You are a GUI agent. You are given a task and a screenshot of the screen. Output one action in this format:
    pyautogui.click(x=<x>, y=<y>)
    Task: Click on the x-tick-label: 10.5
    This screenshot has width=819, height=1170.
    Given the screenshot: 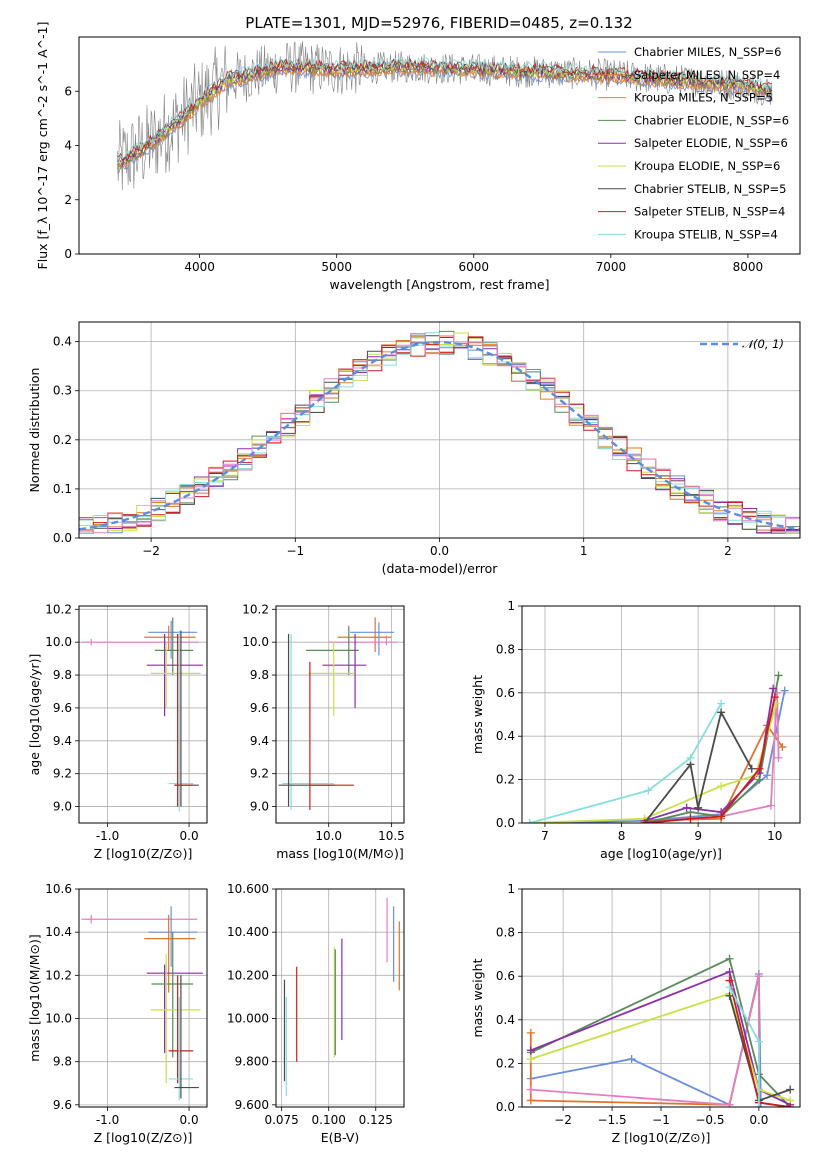 What is the action you would take?
    pyautogui.click(x=391, y=836)
    